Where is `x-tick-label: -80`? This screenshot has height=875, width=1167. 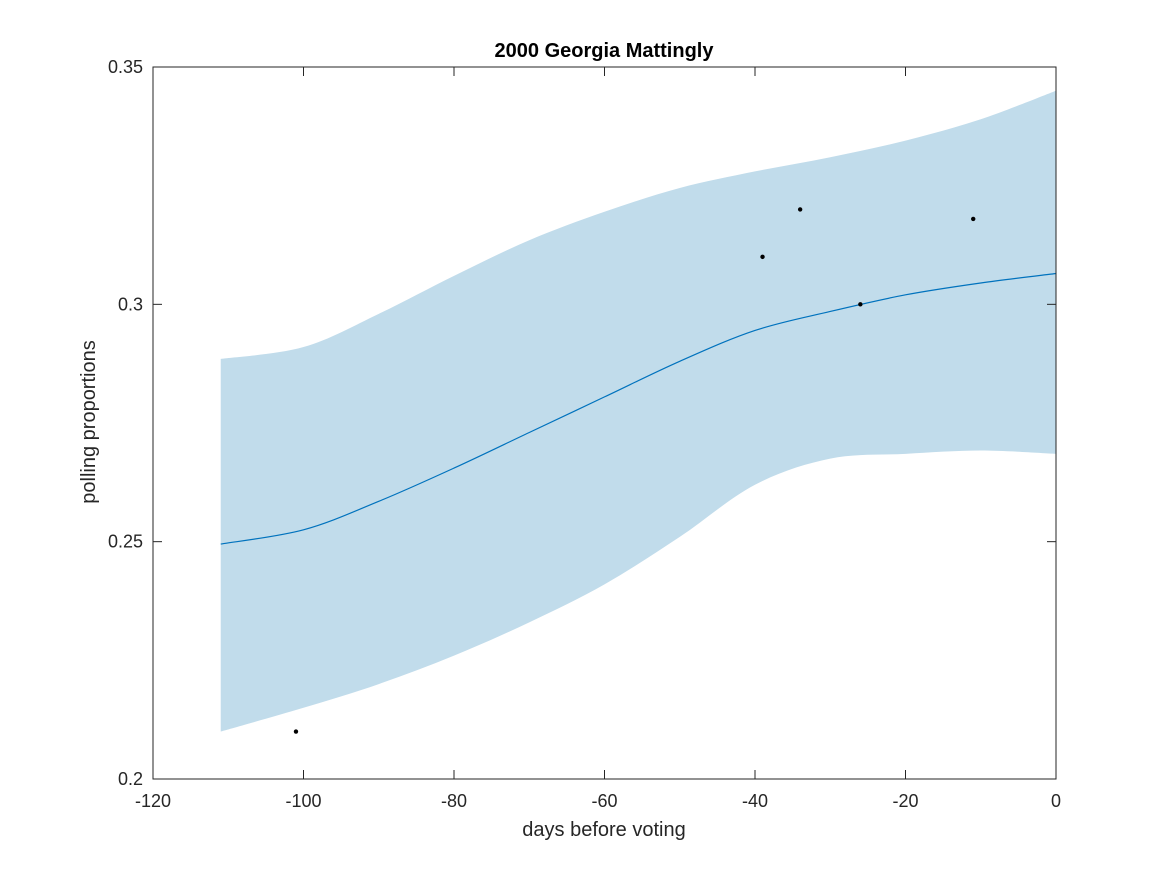
x-tick-label: -80 is located at coordinates (454, 801).